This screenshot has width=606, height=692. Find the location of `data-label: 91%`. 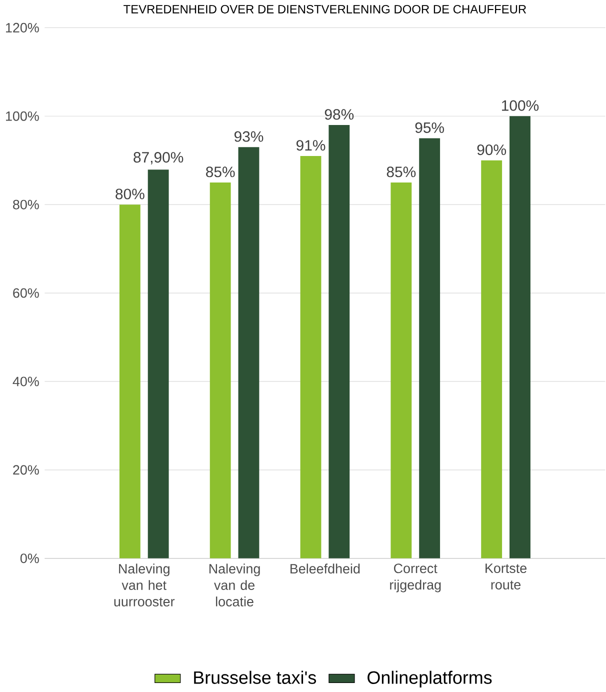

data-label: 91% is located at coordinates (311, 145).